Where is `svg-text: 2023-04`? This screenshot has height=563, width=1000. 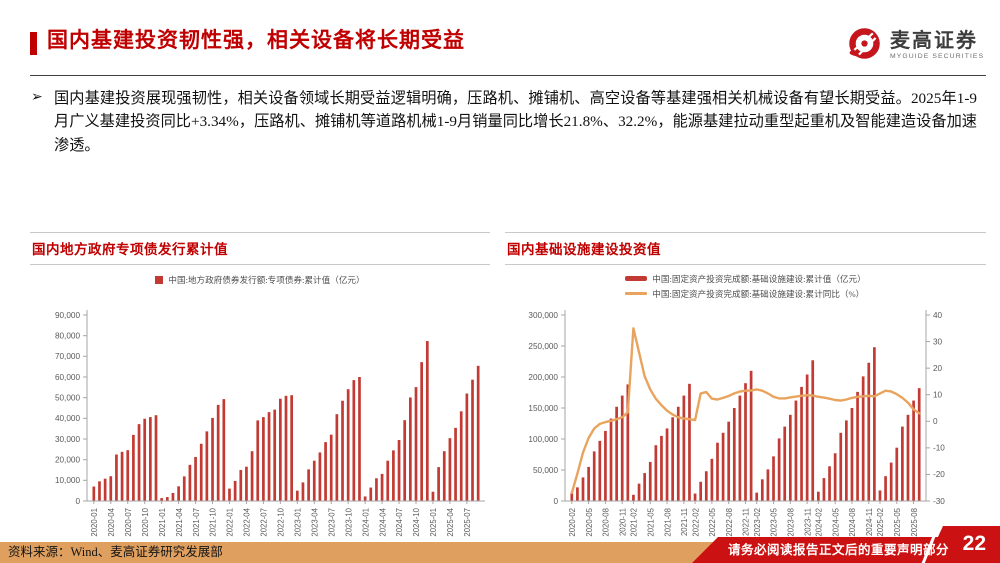
svg-text: 2023-04 is located at coordinates (314, 521).